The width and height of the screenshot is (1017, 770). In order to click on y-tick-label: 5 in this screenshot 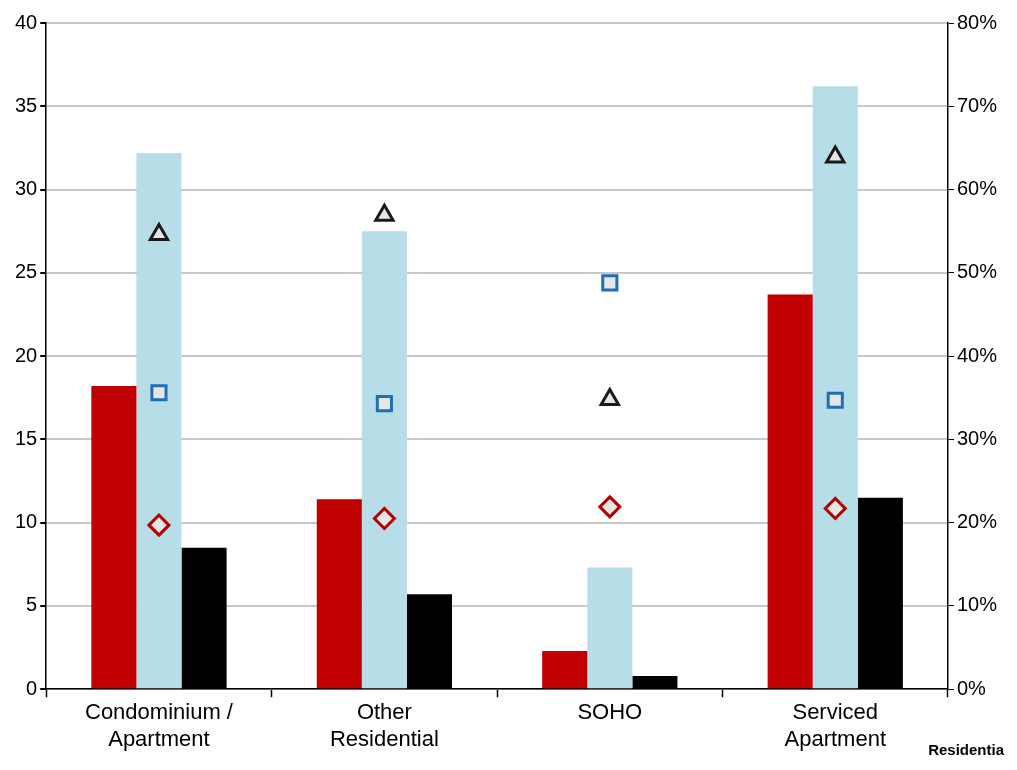, I will do `click(32, 604)`.